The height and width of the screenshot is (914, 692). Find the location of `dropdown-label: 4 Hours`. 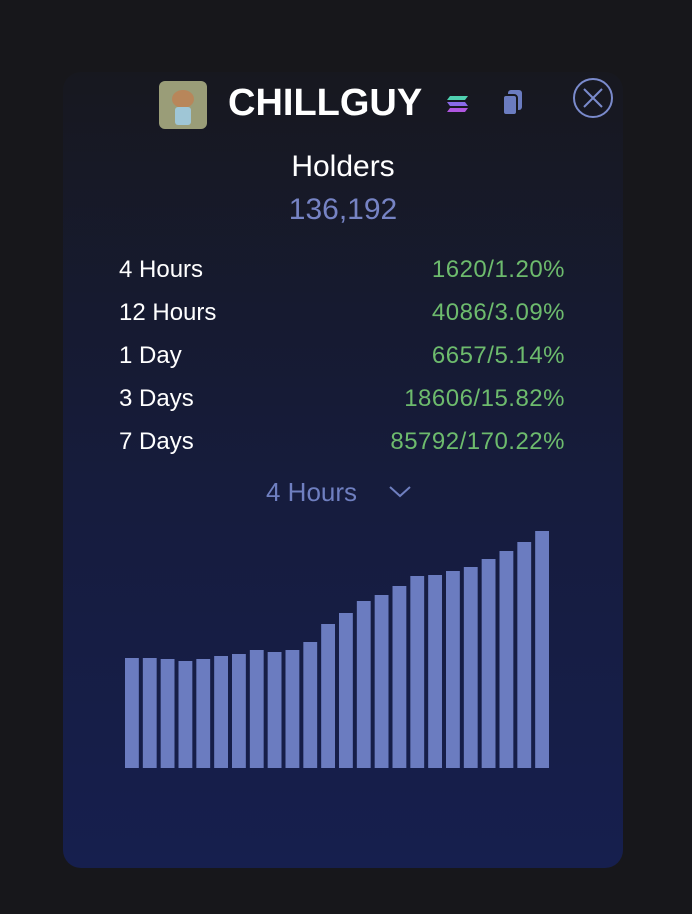

dropdown-label: 4 Hours is located at coordinates (312, 492).